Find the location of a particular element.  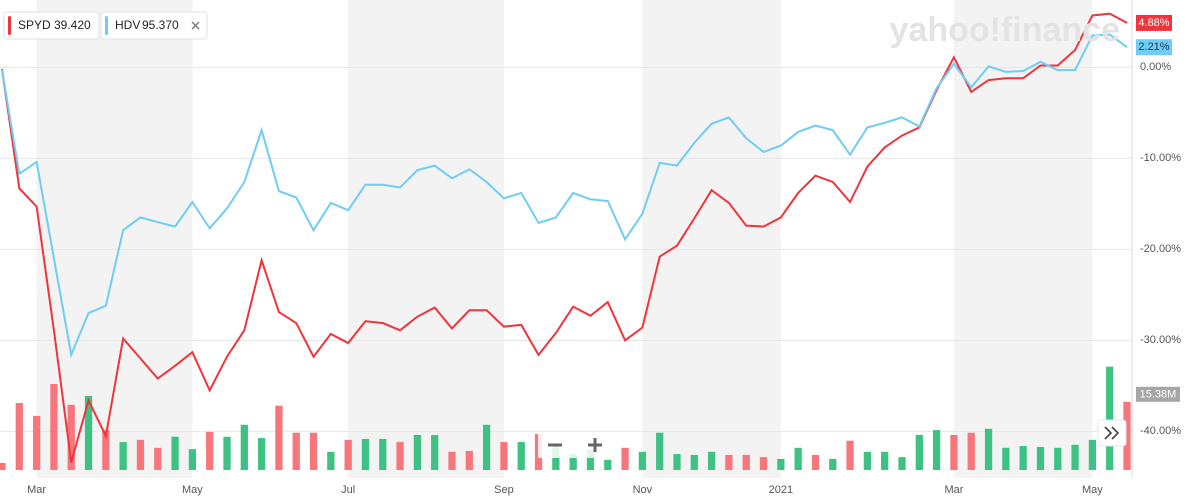

end-label: 2.21% is located at coordinates (1153, 47).